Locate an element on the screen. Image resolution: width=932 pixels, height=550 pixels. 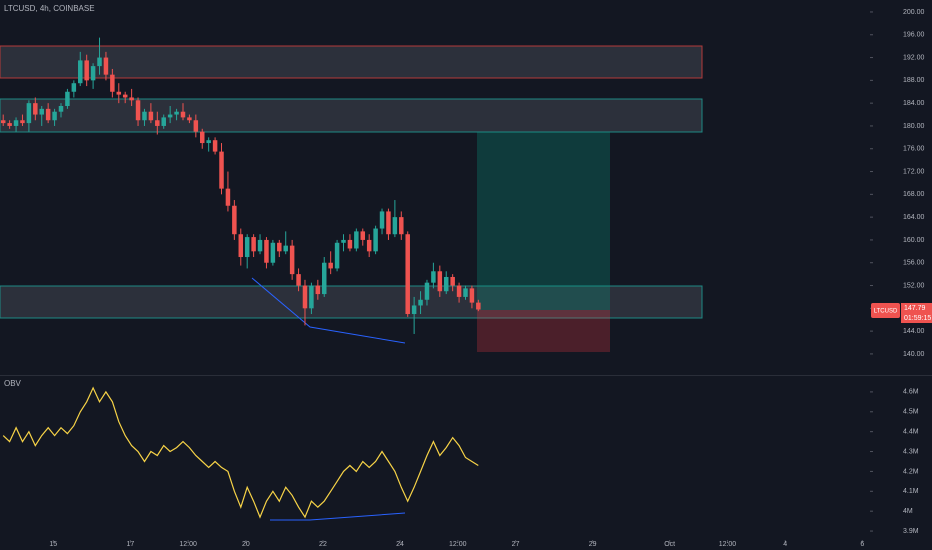
y-tick-label: 4.2M is located at coordinates (911, 471).